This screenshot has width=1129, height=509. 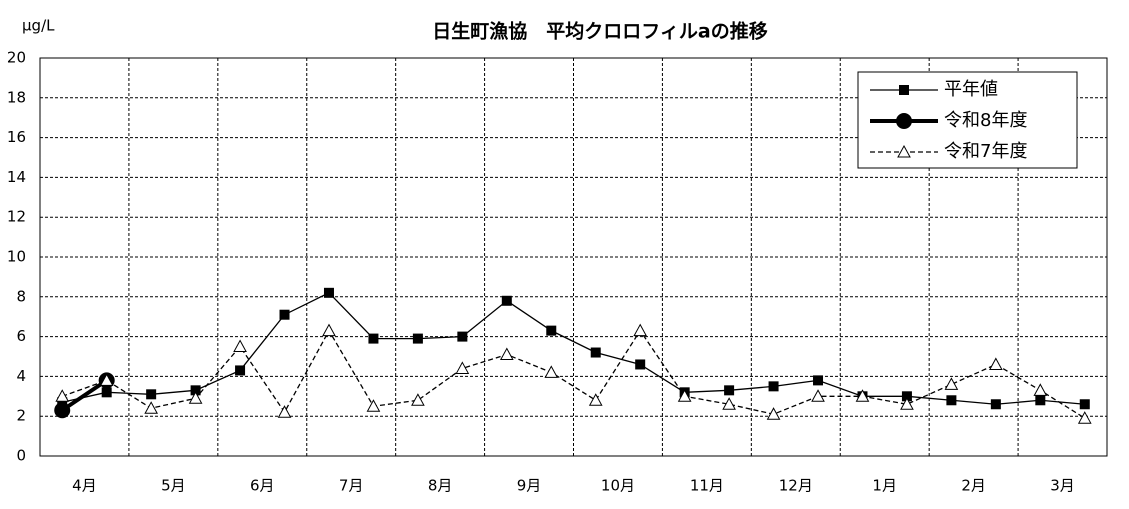 What do you see at coordinates (1062, 486) in the screenshot?
I see `x-tick-label: 3月` at bounding box center [1062, 486].